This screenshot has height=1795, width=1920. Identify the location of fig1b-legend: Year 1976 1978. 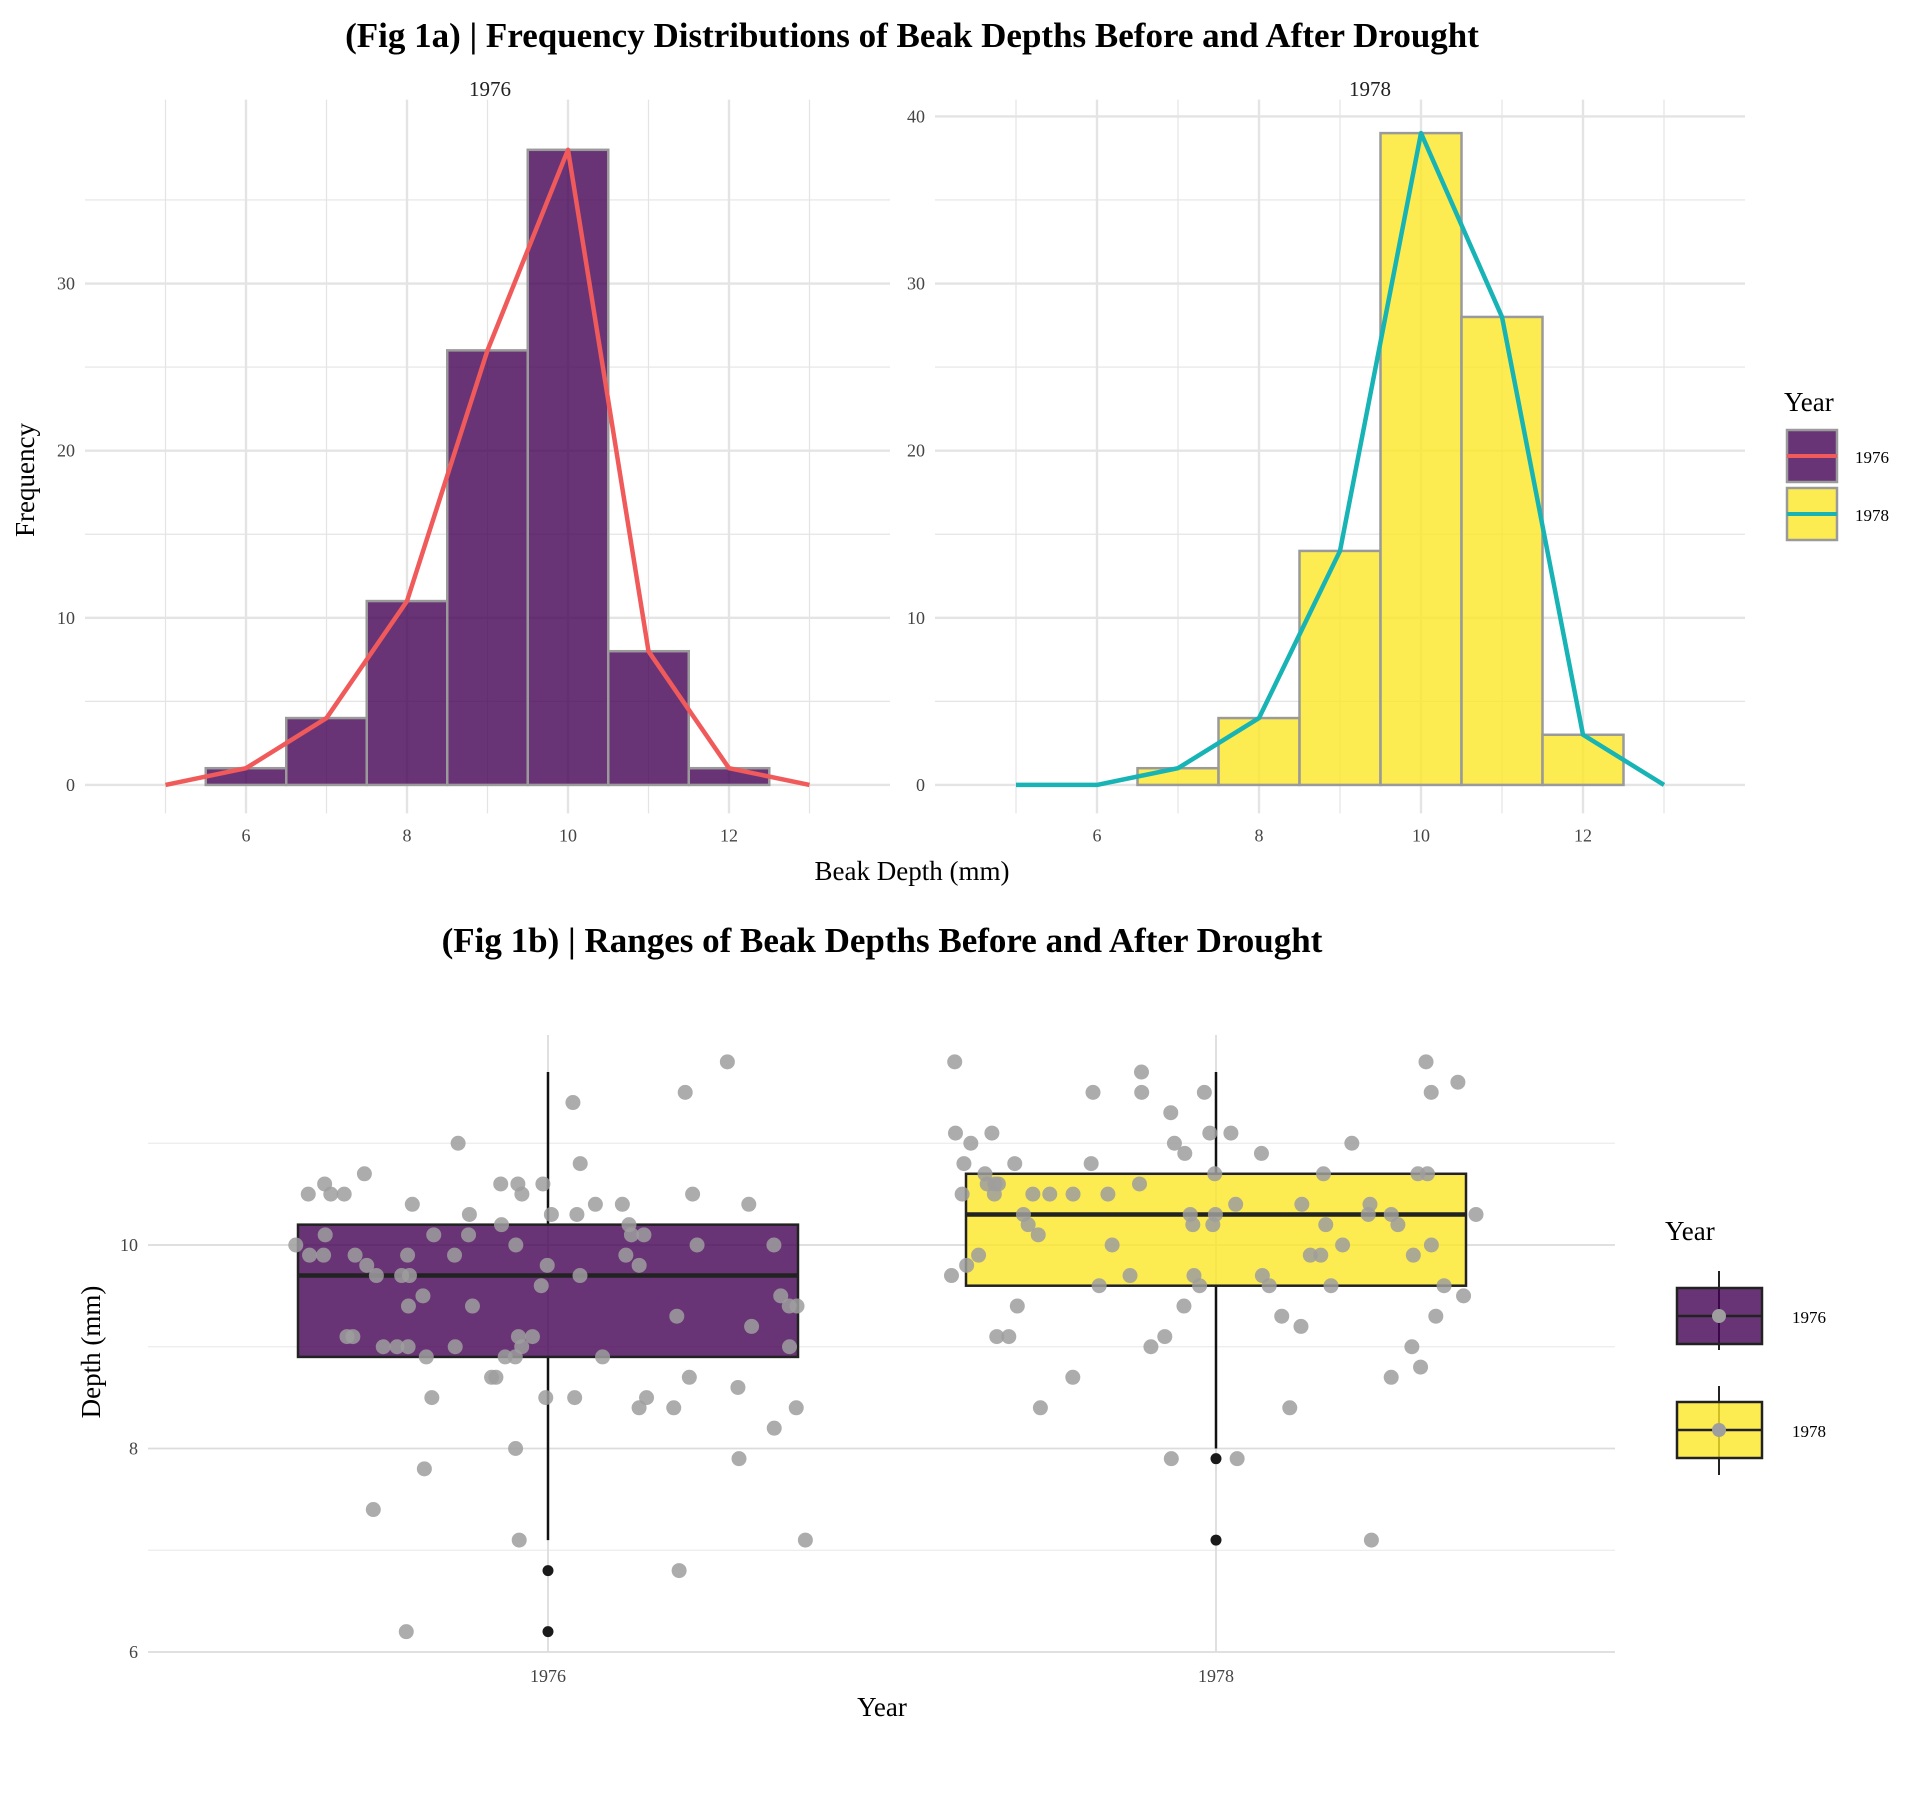
(1745, 1345).